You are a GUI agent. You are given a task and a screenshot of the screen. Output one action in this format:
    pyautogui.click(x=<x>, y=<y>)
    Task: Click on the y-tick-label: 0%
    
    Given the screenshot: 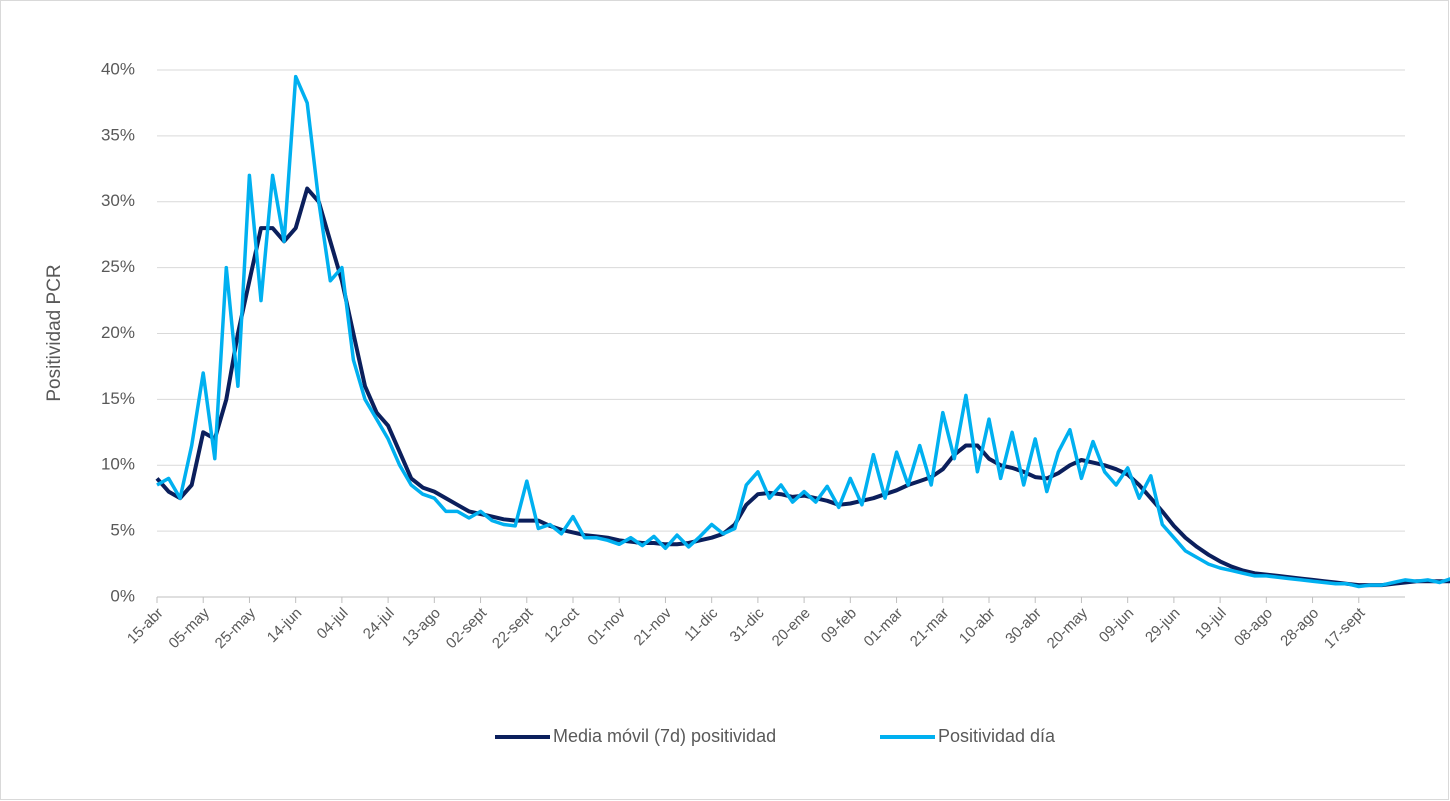 What is the action you would take?
    pyautogui.click(x=122, y=595)
    